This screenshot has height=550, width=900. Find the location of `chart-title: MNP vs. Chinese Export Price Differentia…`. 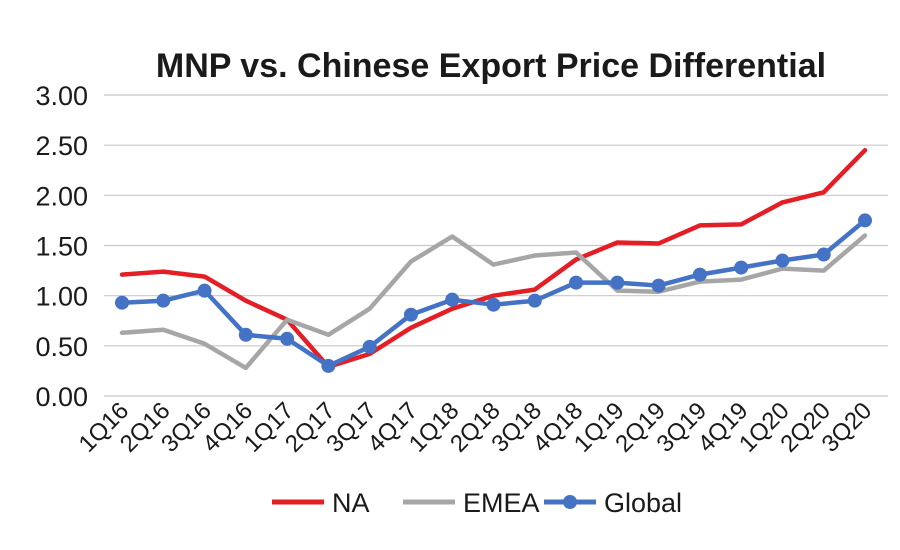

chart-title: MNP vs. Chinese Export Price Differentia… is located at coordinates (491, 66).